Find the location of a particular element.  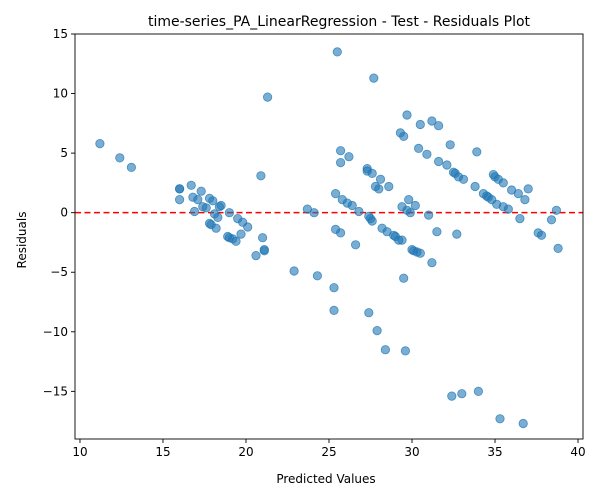

x-tick-label-15: 15 is located at coordinates (162, 452).